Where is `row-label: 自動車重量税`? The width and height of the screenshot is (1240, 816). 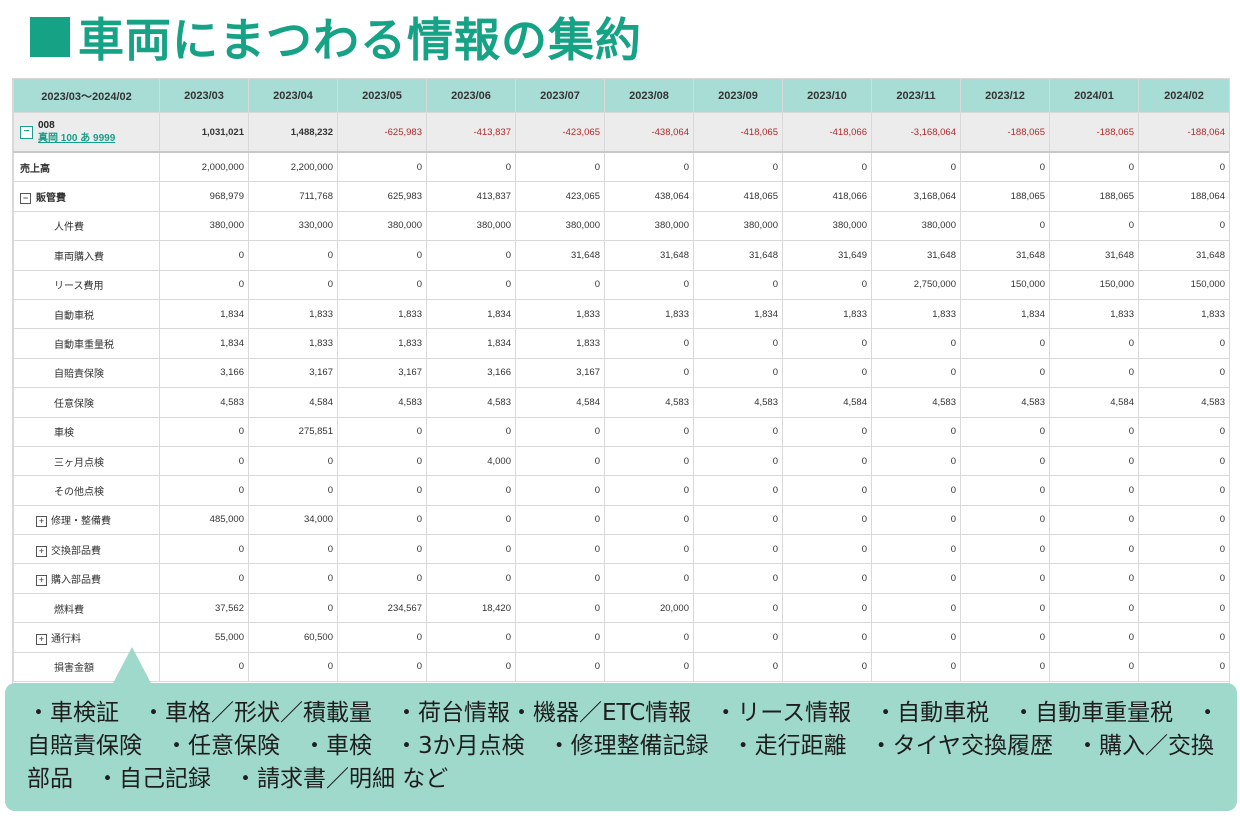
row-label: 自動車重量税 is located at coordinates (84, 346).